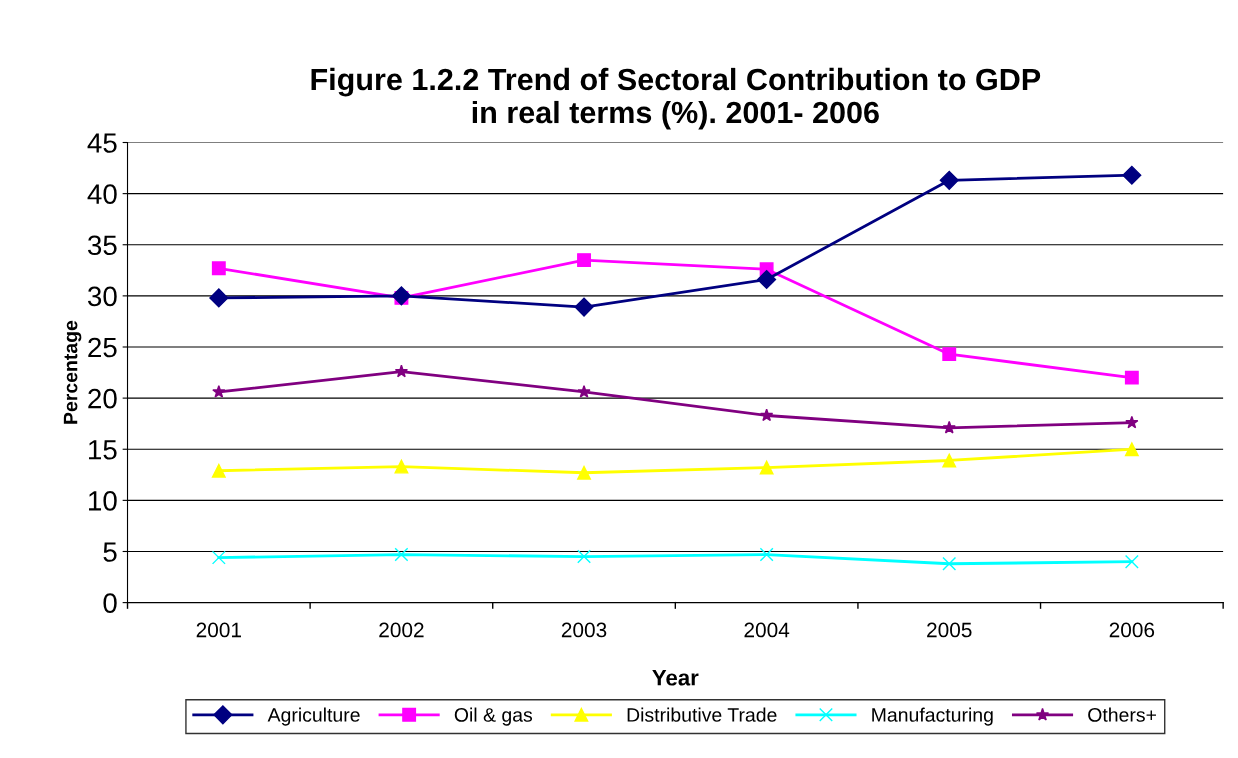  I want to click on chart-title: Figure 1.2.2 Trend of Sectoral Contribution to GDP in real terms (%). 2001- 2006, so click(676, 98).